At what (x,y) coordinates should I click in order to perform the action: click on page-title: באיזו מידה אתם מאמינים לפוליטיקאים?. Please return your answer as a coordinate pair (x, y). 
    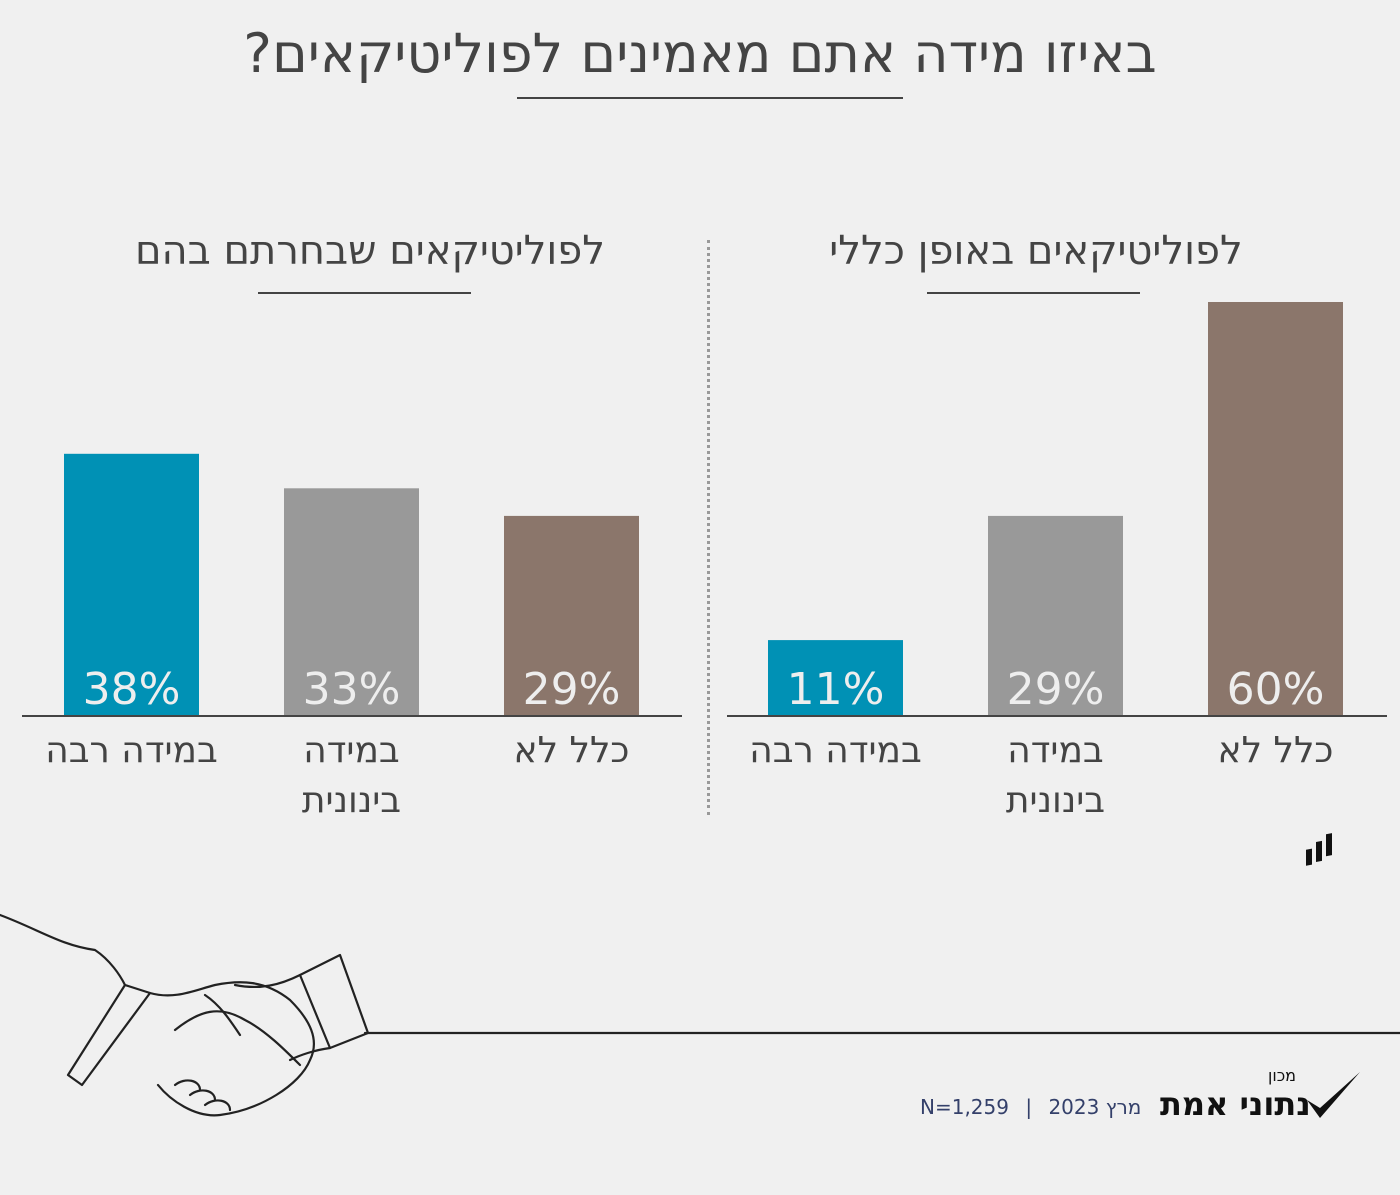
    Looking at the image, I should click on (700, 53).